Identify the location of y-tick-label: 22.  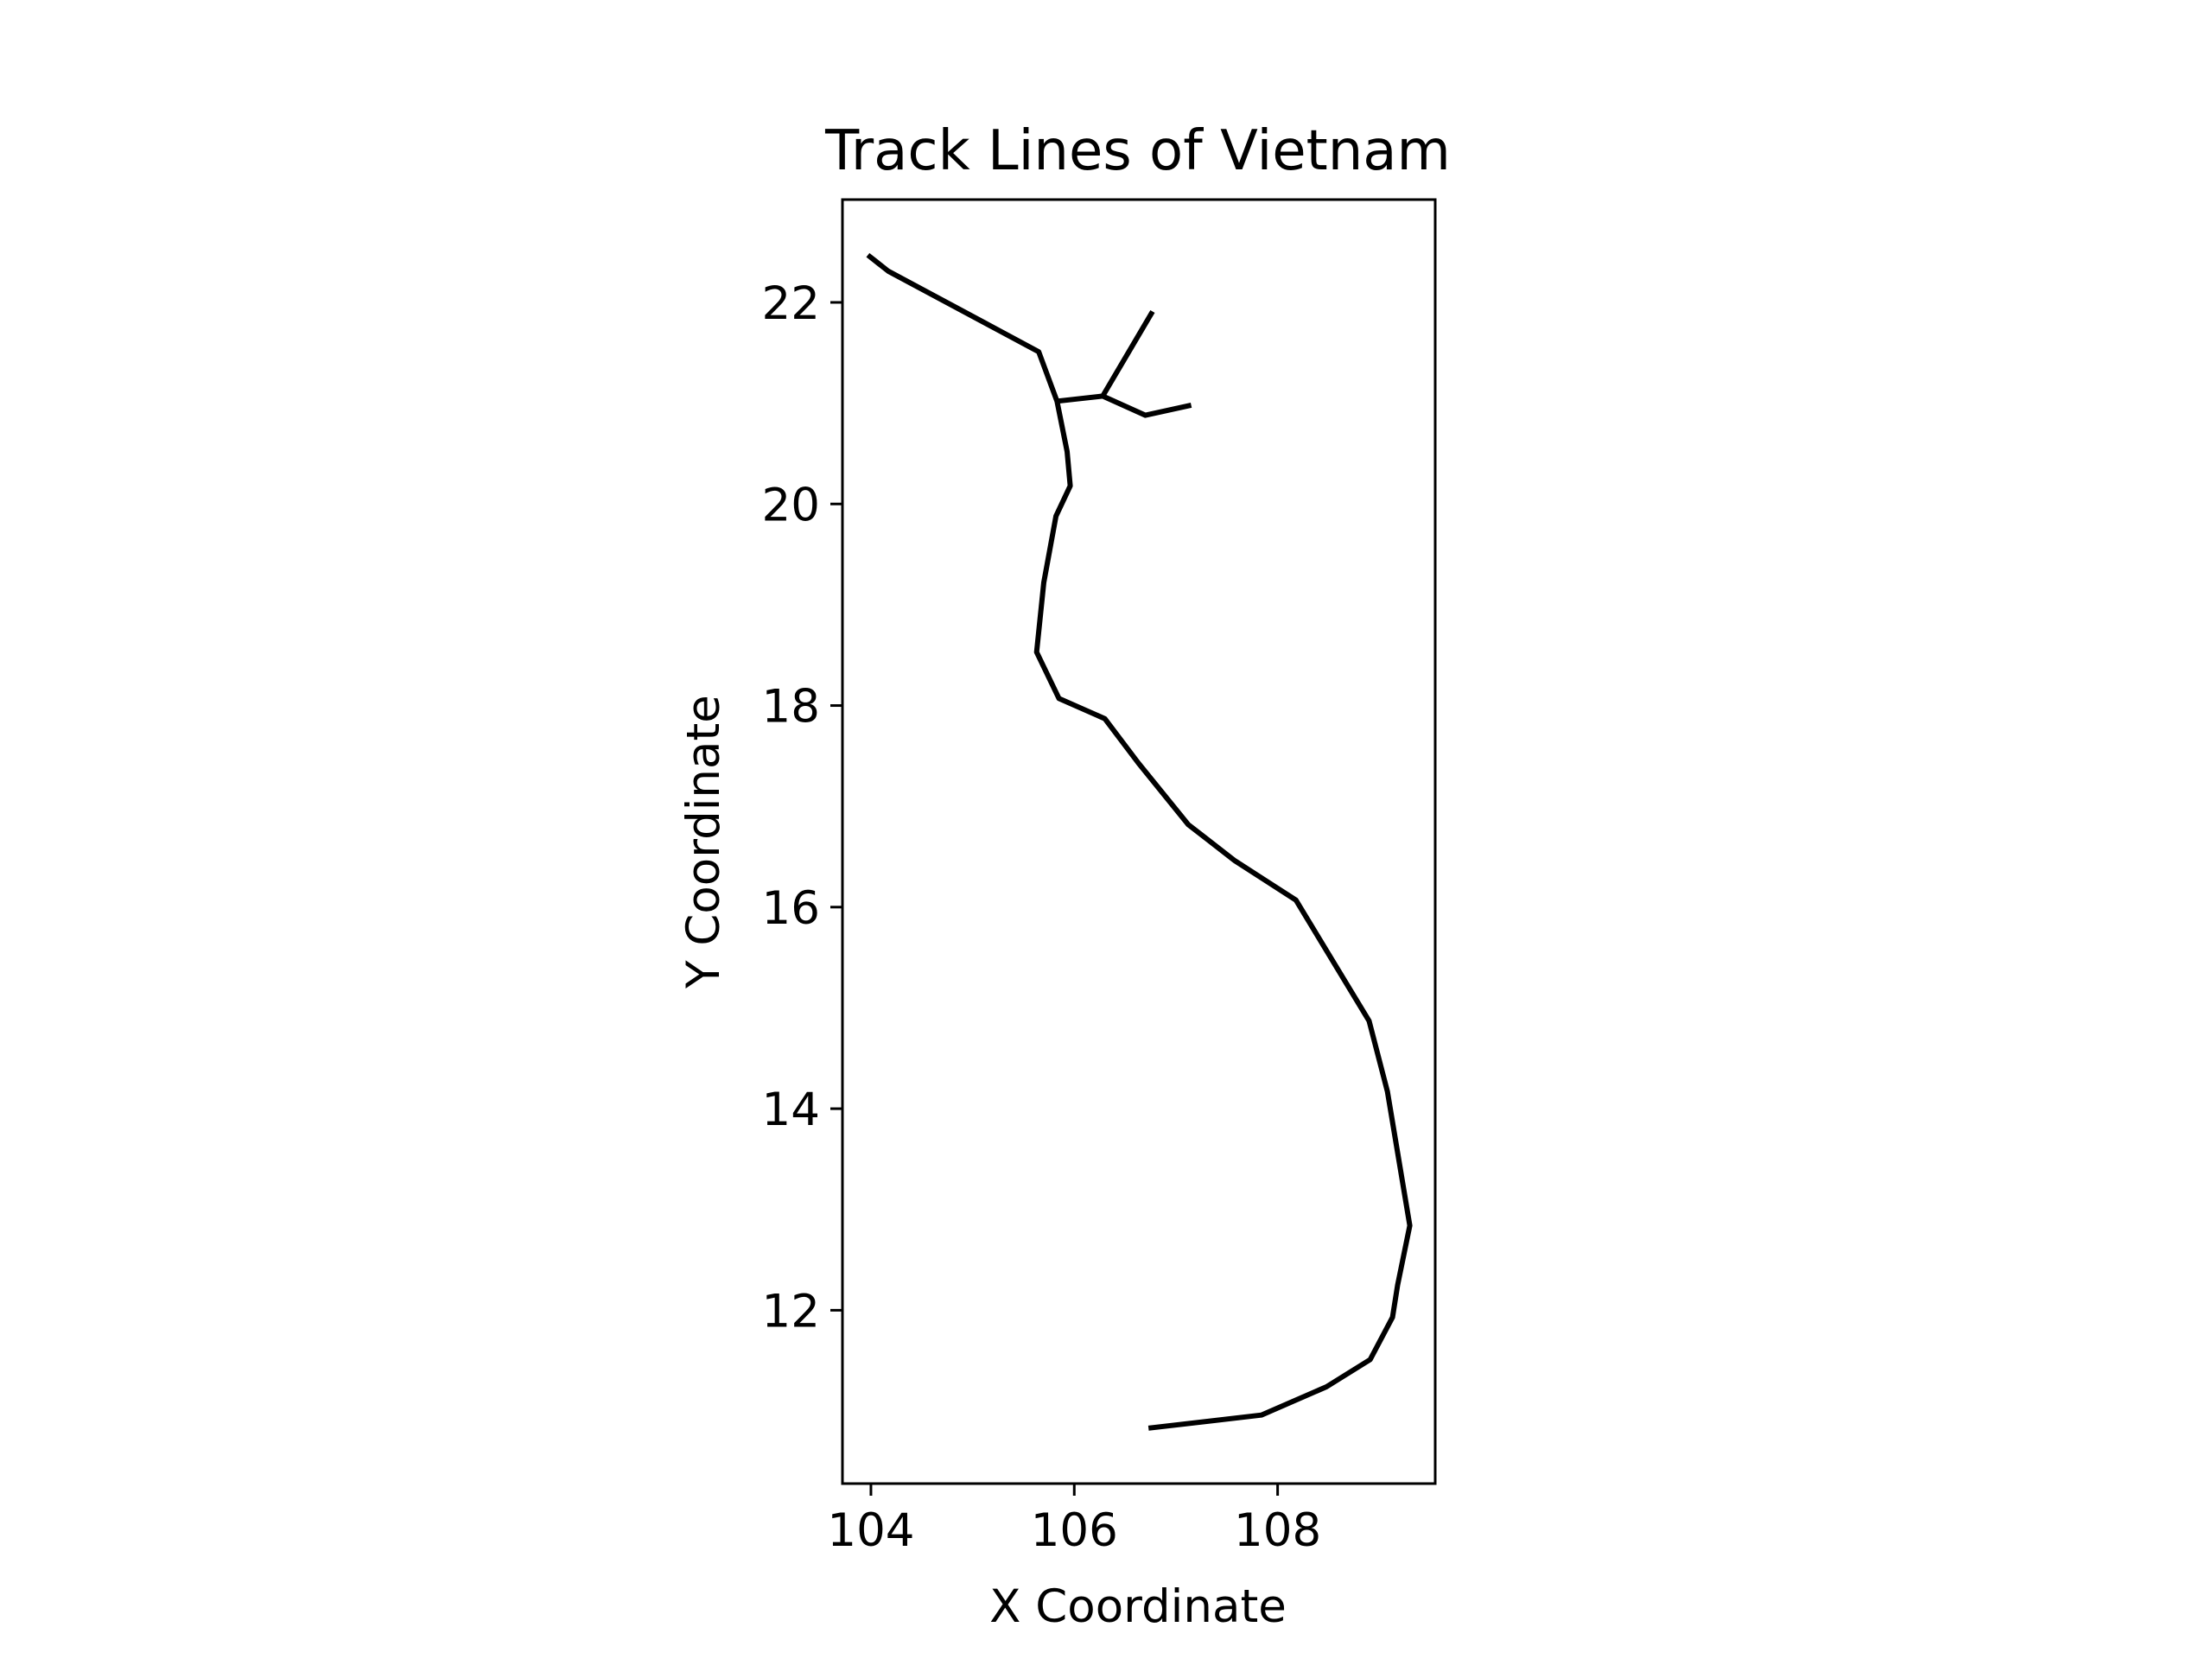
(791, 303).